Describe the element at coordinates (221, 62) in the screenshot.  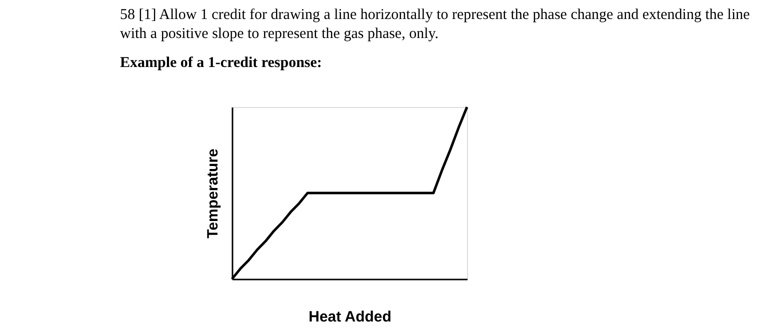
I see `chart-subtitle: Example of a 1-credit response:` at that location.